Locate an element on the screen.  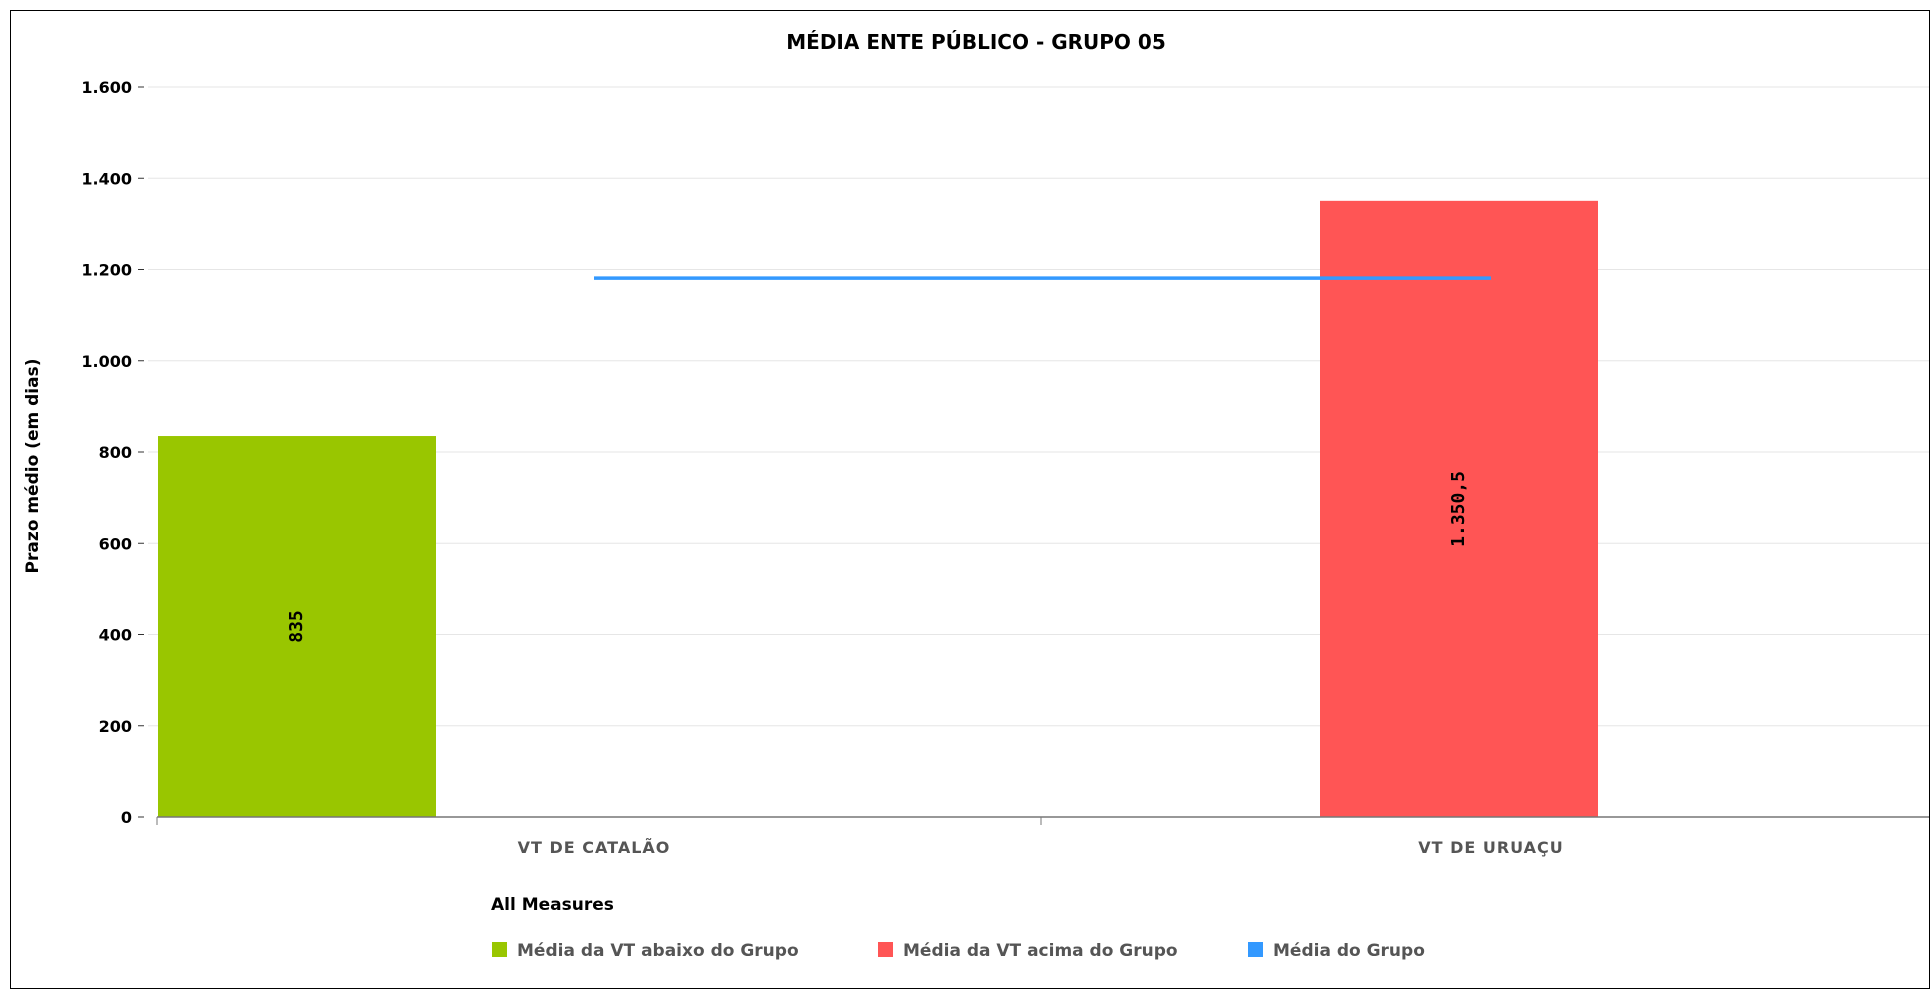
y-tick-label: 200 is located at coordinates (115, 726).